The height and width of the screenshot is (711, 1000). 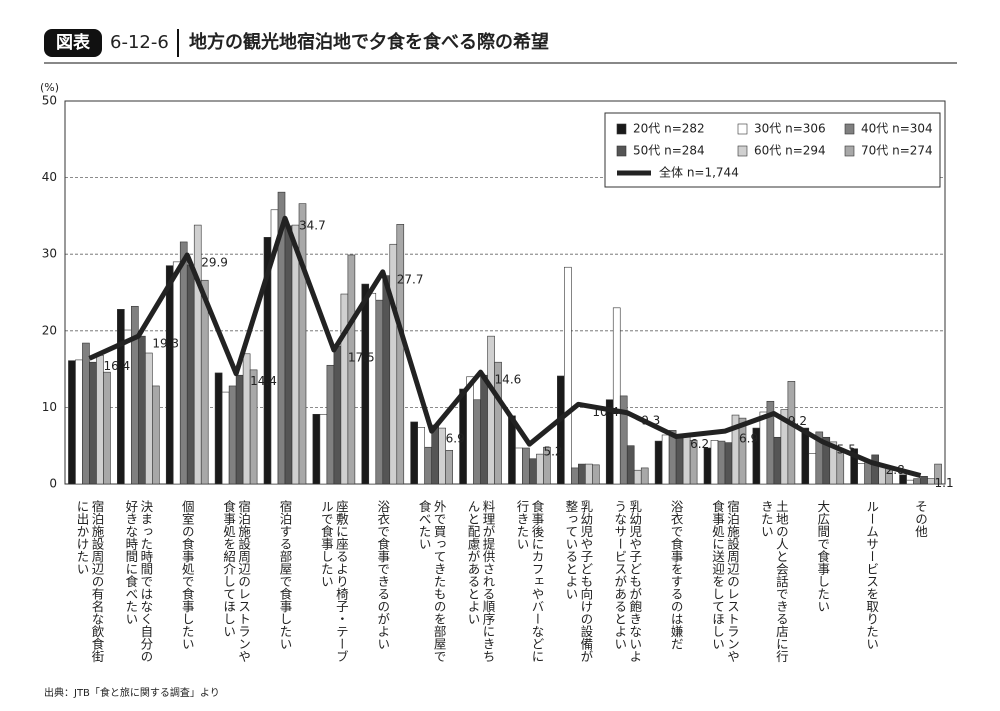 What do you see at coordinates (165, 344) in the screenshot?
I see `value-label: 19.3` at bounding box center [165, 344].